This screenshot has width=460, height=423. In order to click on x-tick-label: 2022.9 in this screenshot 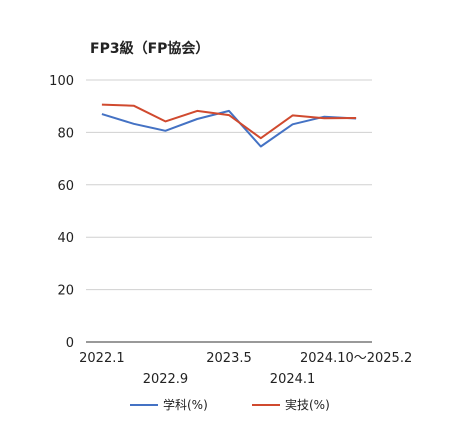, I will do `click(166, 379)`.